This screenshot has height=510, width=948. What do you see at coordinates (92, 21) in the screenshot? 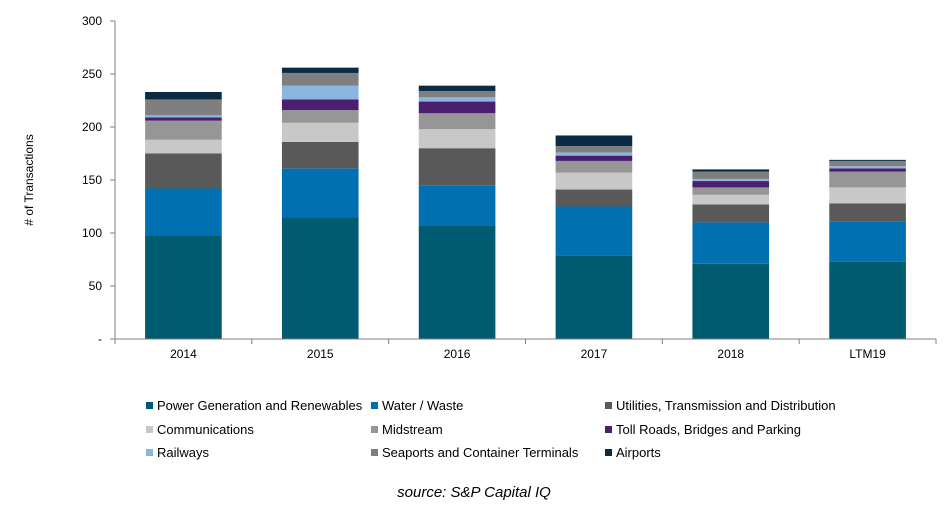
I see `y-tick-label: 300` at bounding box center [92, 21].